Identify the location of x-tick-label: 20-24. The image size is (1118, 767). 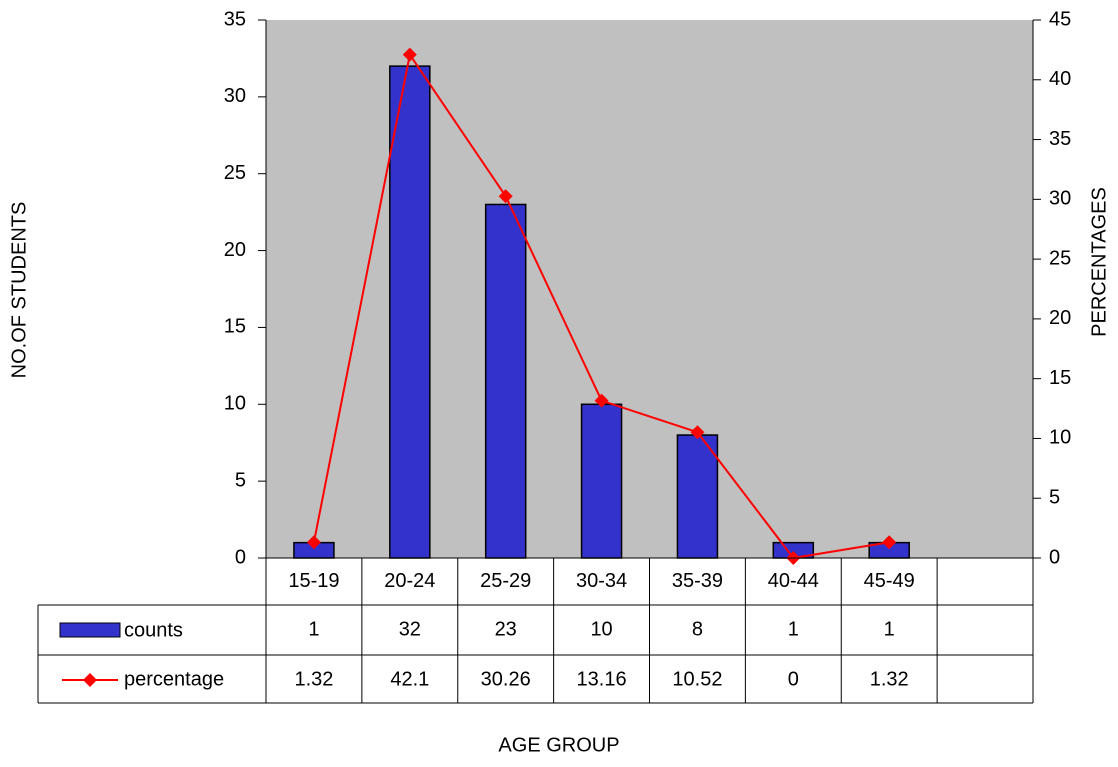
(409, 581).